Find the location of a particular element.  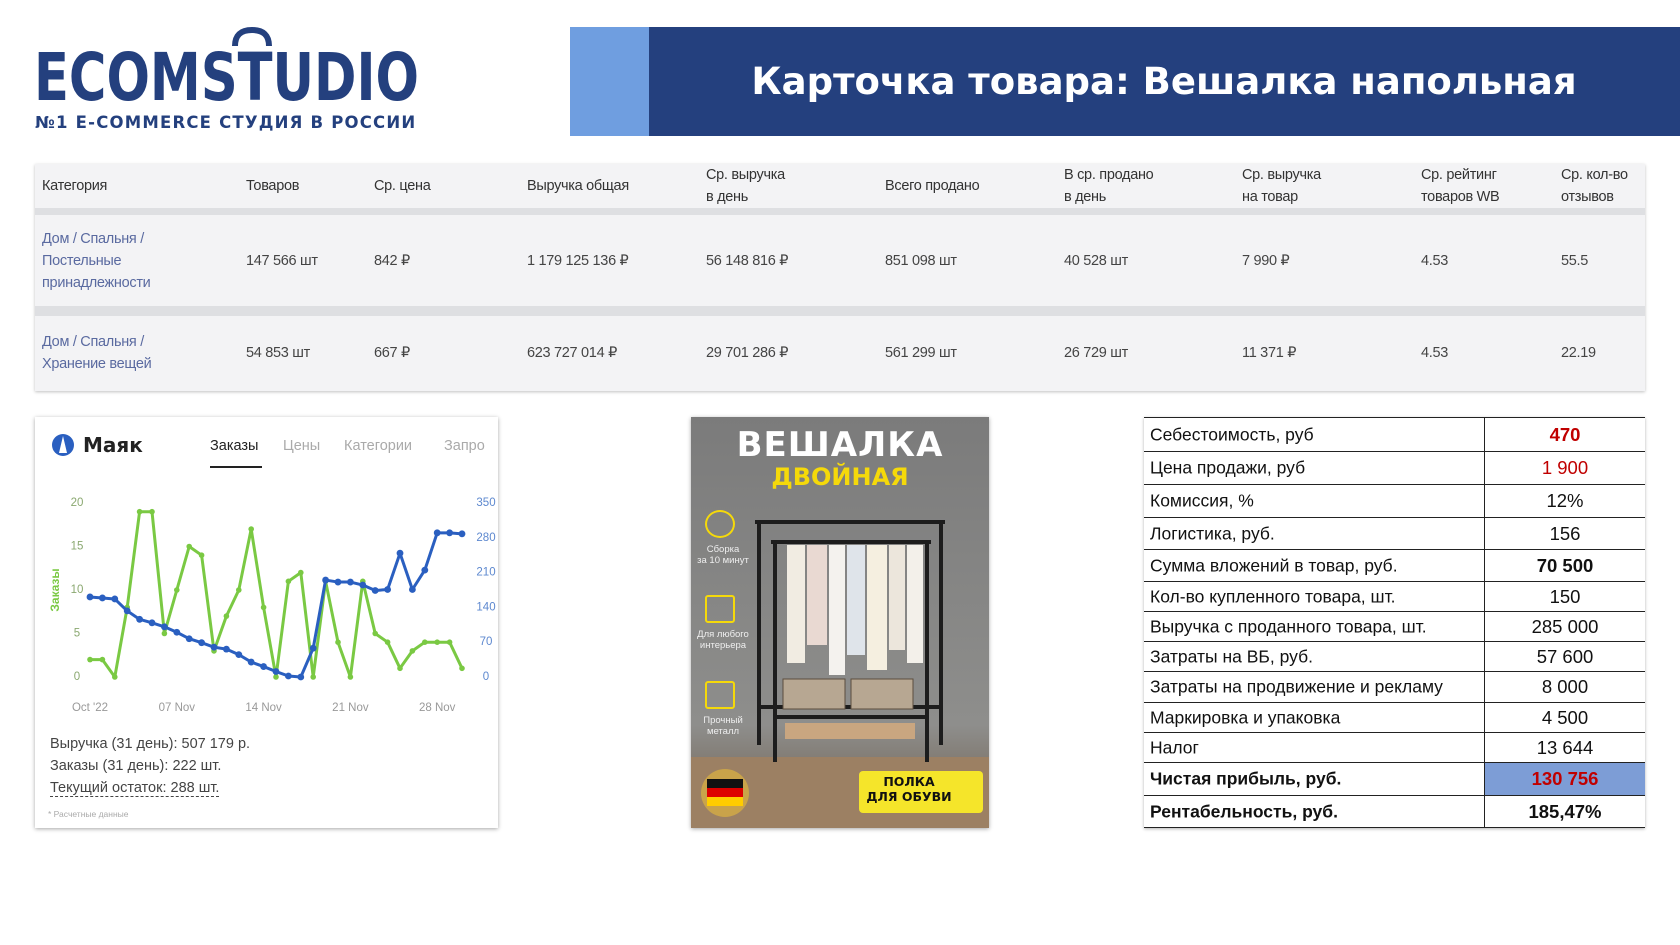

economics-value: 70 500 is located at coordinates (1564, 565).